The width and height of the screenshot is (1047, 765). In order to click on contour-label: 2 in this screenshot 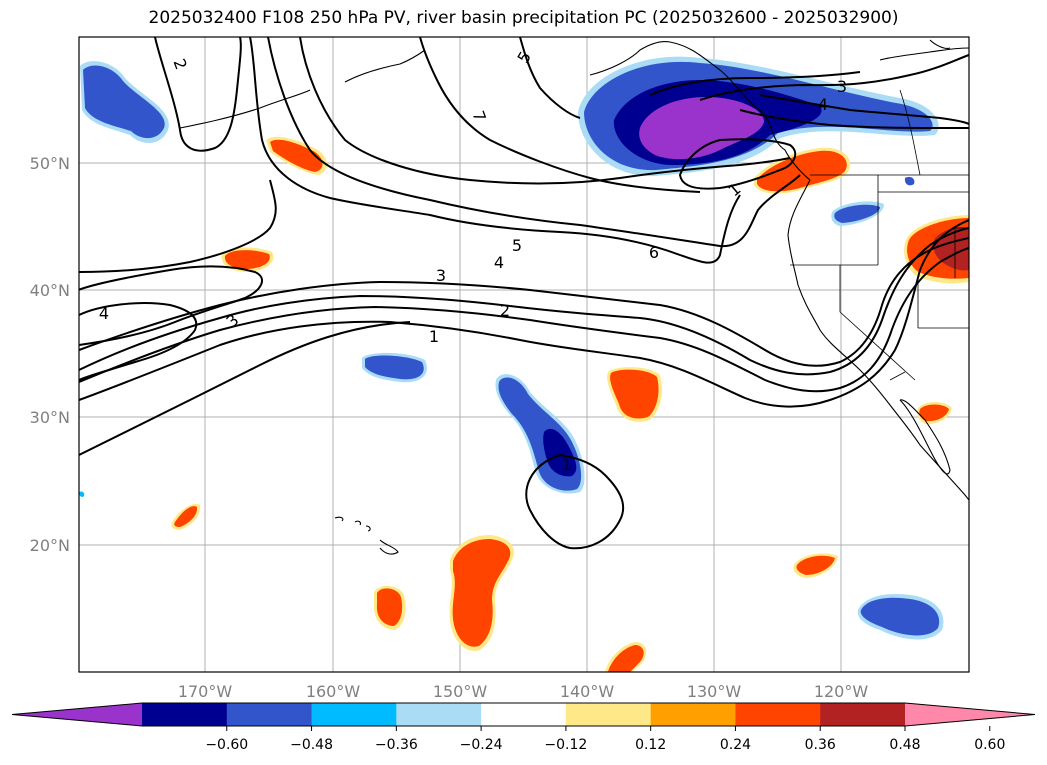, I will do `click(505, 310)`.